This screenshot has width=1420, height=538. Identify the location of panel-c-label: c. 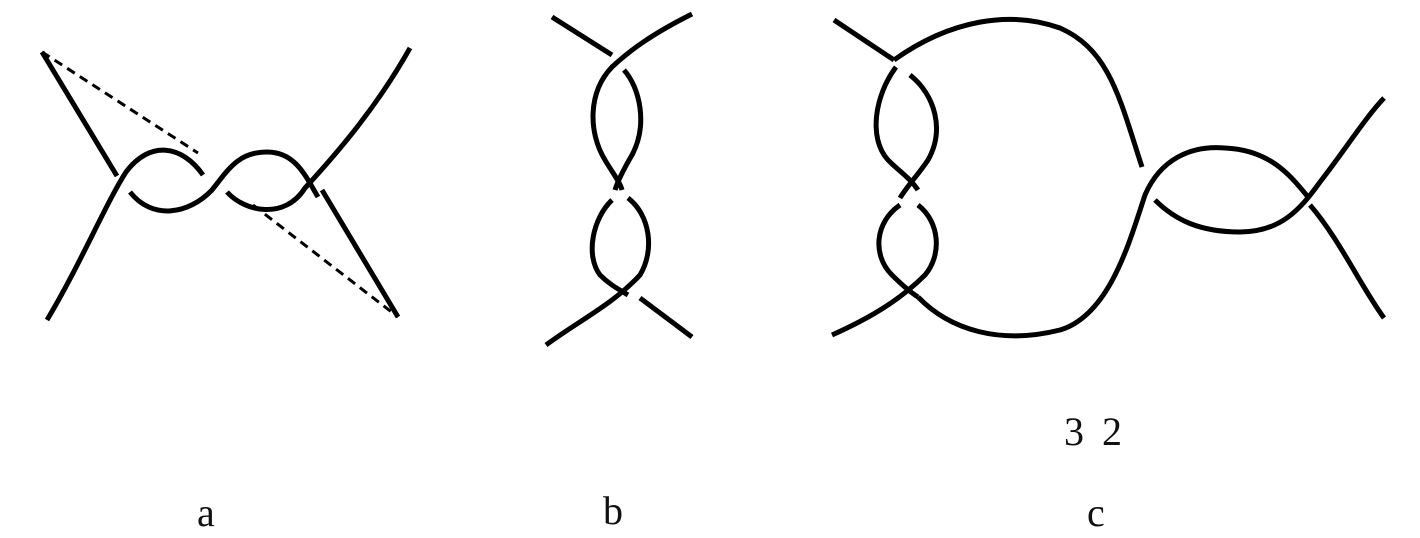
(1096, 512).